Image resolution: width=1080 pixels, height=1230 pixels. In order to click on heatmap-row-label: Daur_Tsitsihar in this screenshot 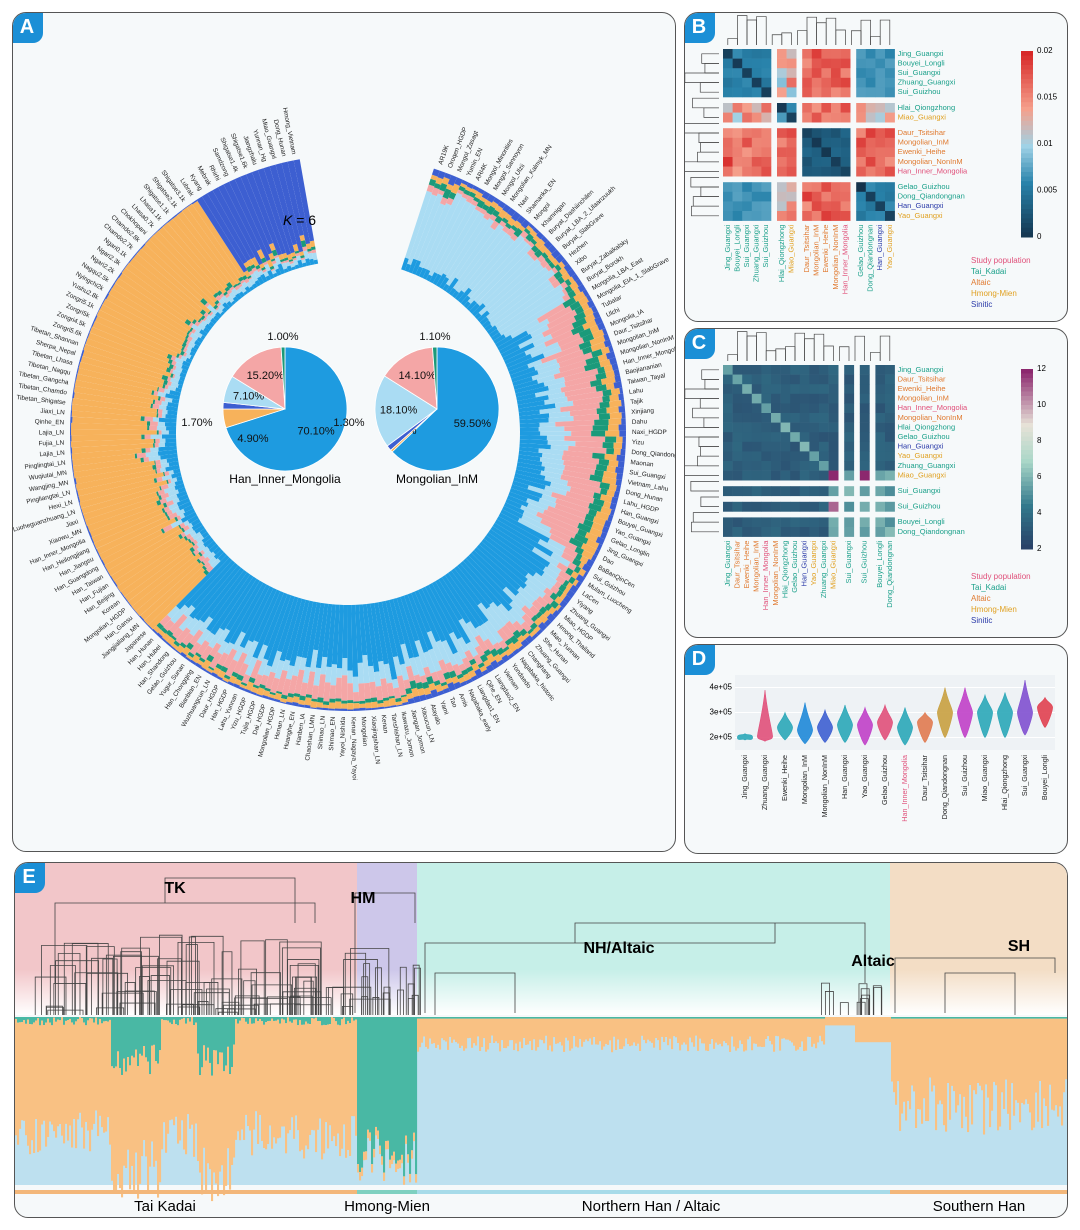, I will do `click(922, 378)`.